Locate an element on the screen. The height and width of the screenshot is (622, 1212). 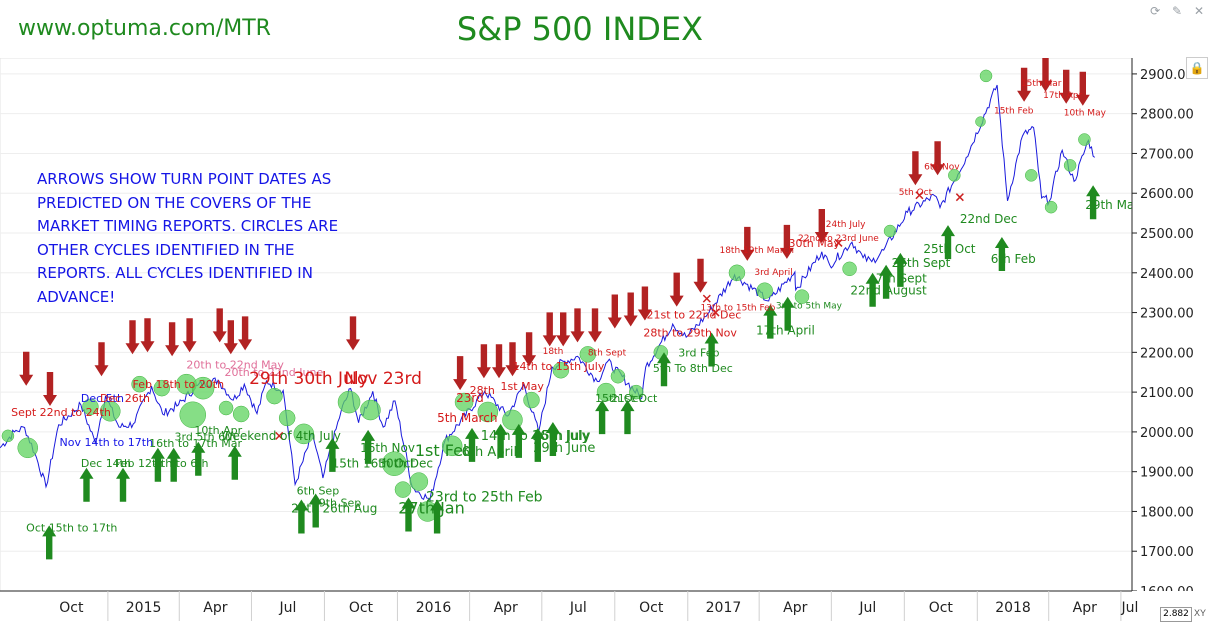
xy-toggle: XY is located at coordinates (1200, 613).